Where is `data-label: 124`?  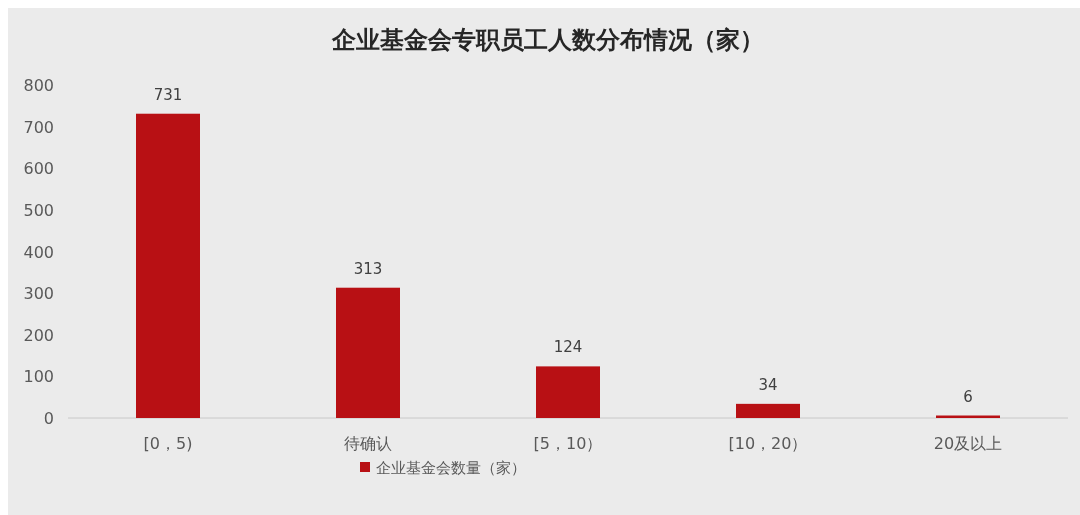 data-label: 124 is located at coordinates (568, 347).